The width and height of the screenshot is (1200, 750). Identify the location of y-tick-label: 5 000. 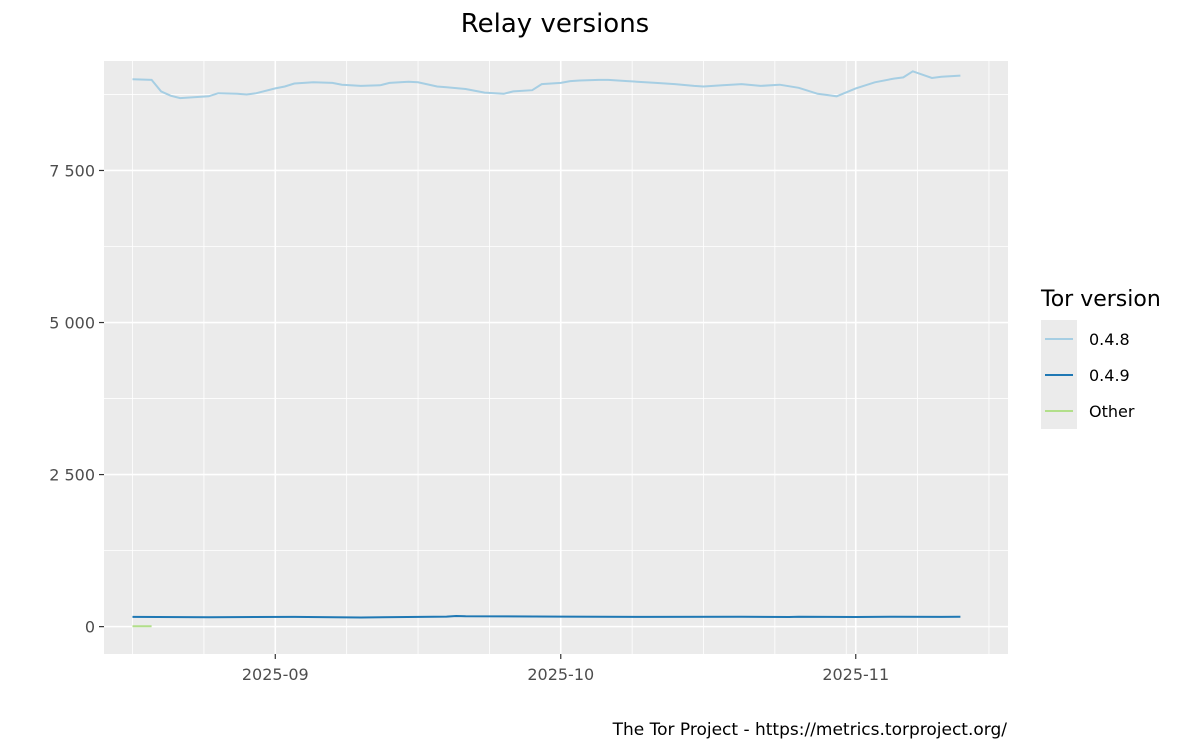
(72, 323).